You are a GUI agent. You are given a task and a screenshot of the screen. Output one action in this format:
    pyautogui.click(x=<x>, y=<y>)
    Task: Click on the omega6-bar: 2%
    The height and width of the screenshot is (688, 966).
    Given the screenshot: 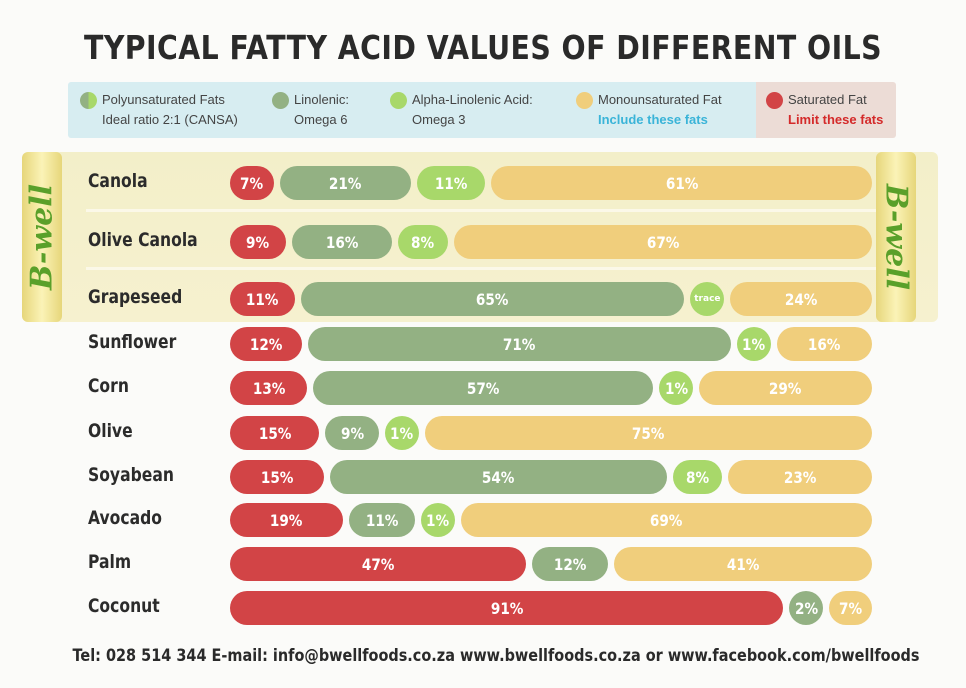 What is the action you would take?
    pyautogui.click(x=806, y=608)
    